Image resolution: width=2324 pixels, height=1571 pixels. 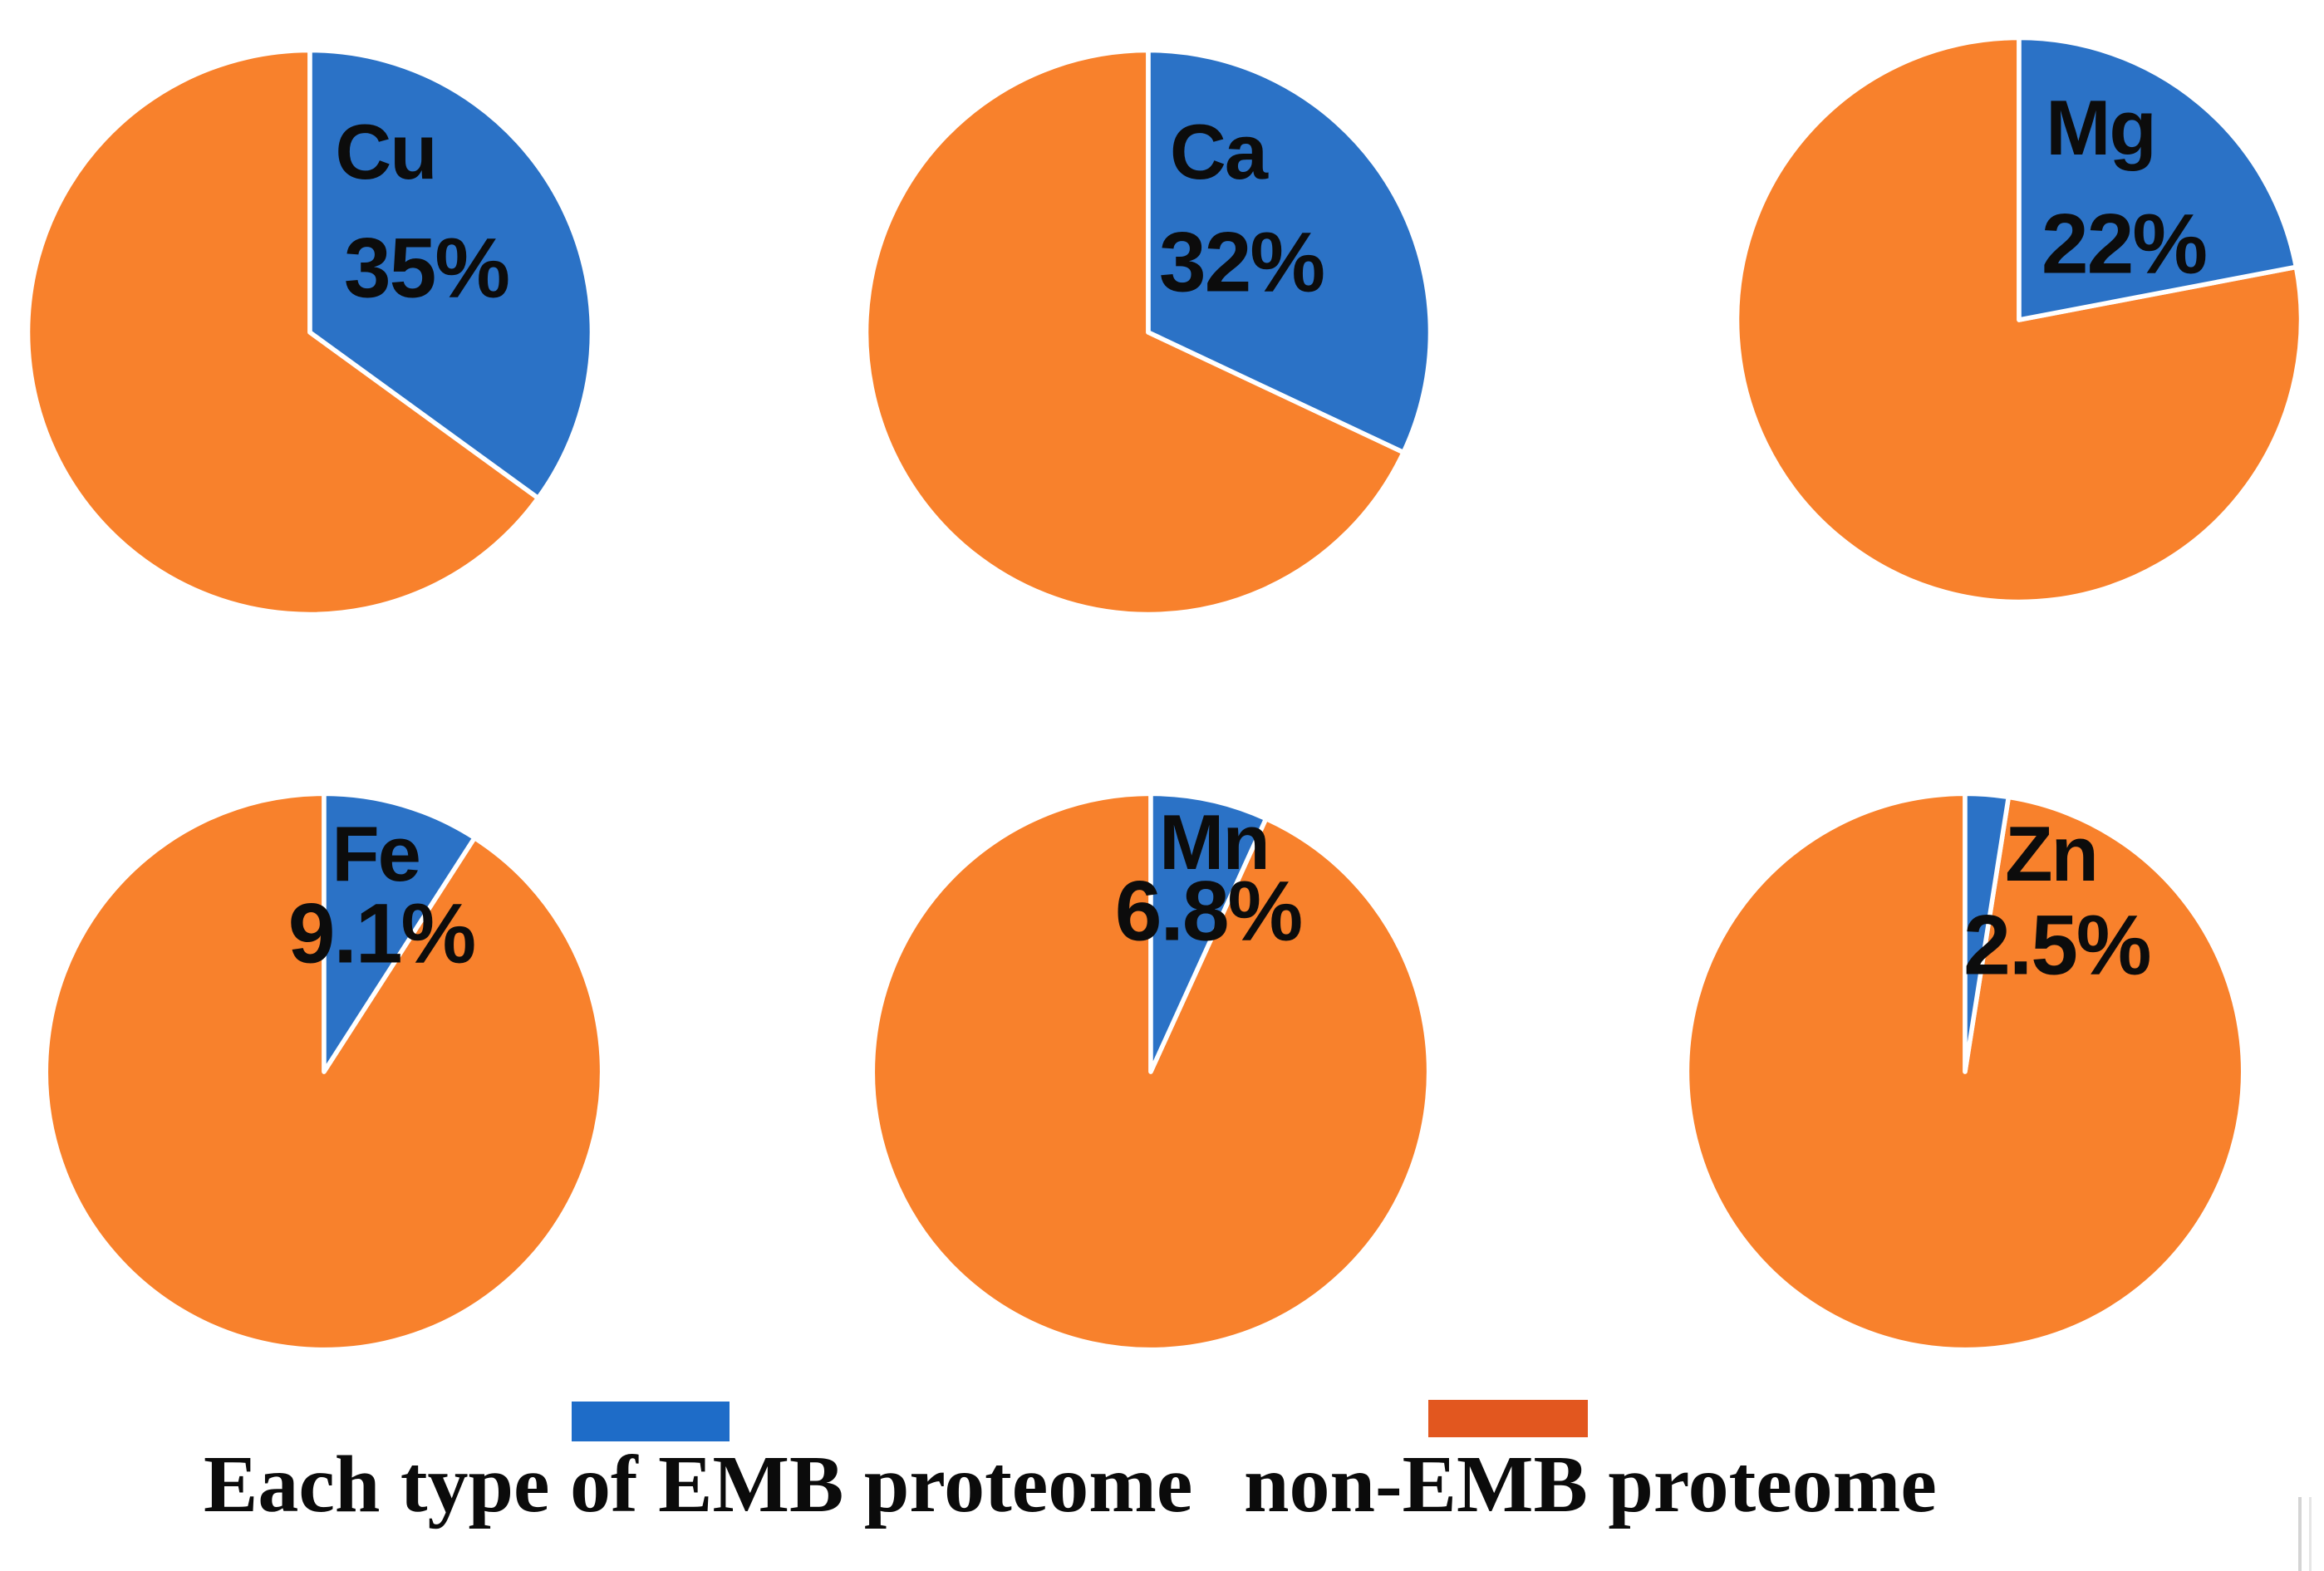 I want to click on element-label: Ca, so click(x=1218, y=151).